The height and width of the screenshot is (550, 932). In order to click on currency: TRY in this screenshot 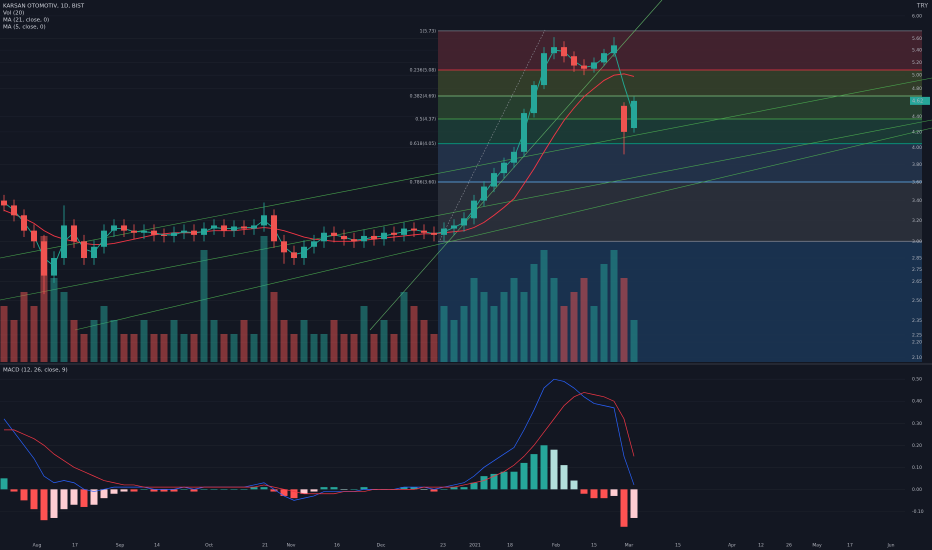, I will do `click(922, 6)`.